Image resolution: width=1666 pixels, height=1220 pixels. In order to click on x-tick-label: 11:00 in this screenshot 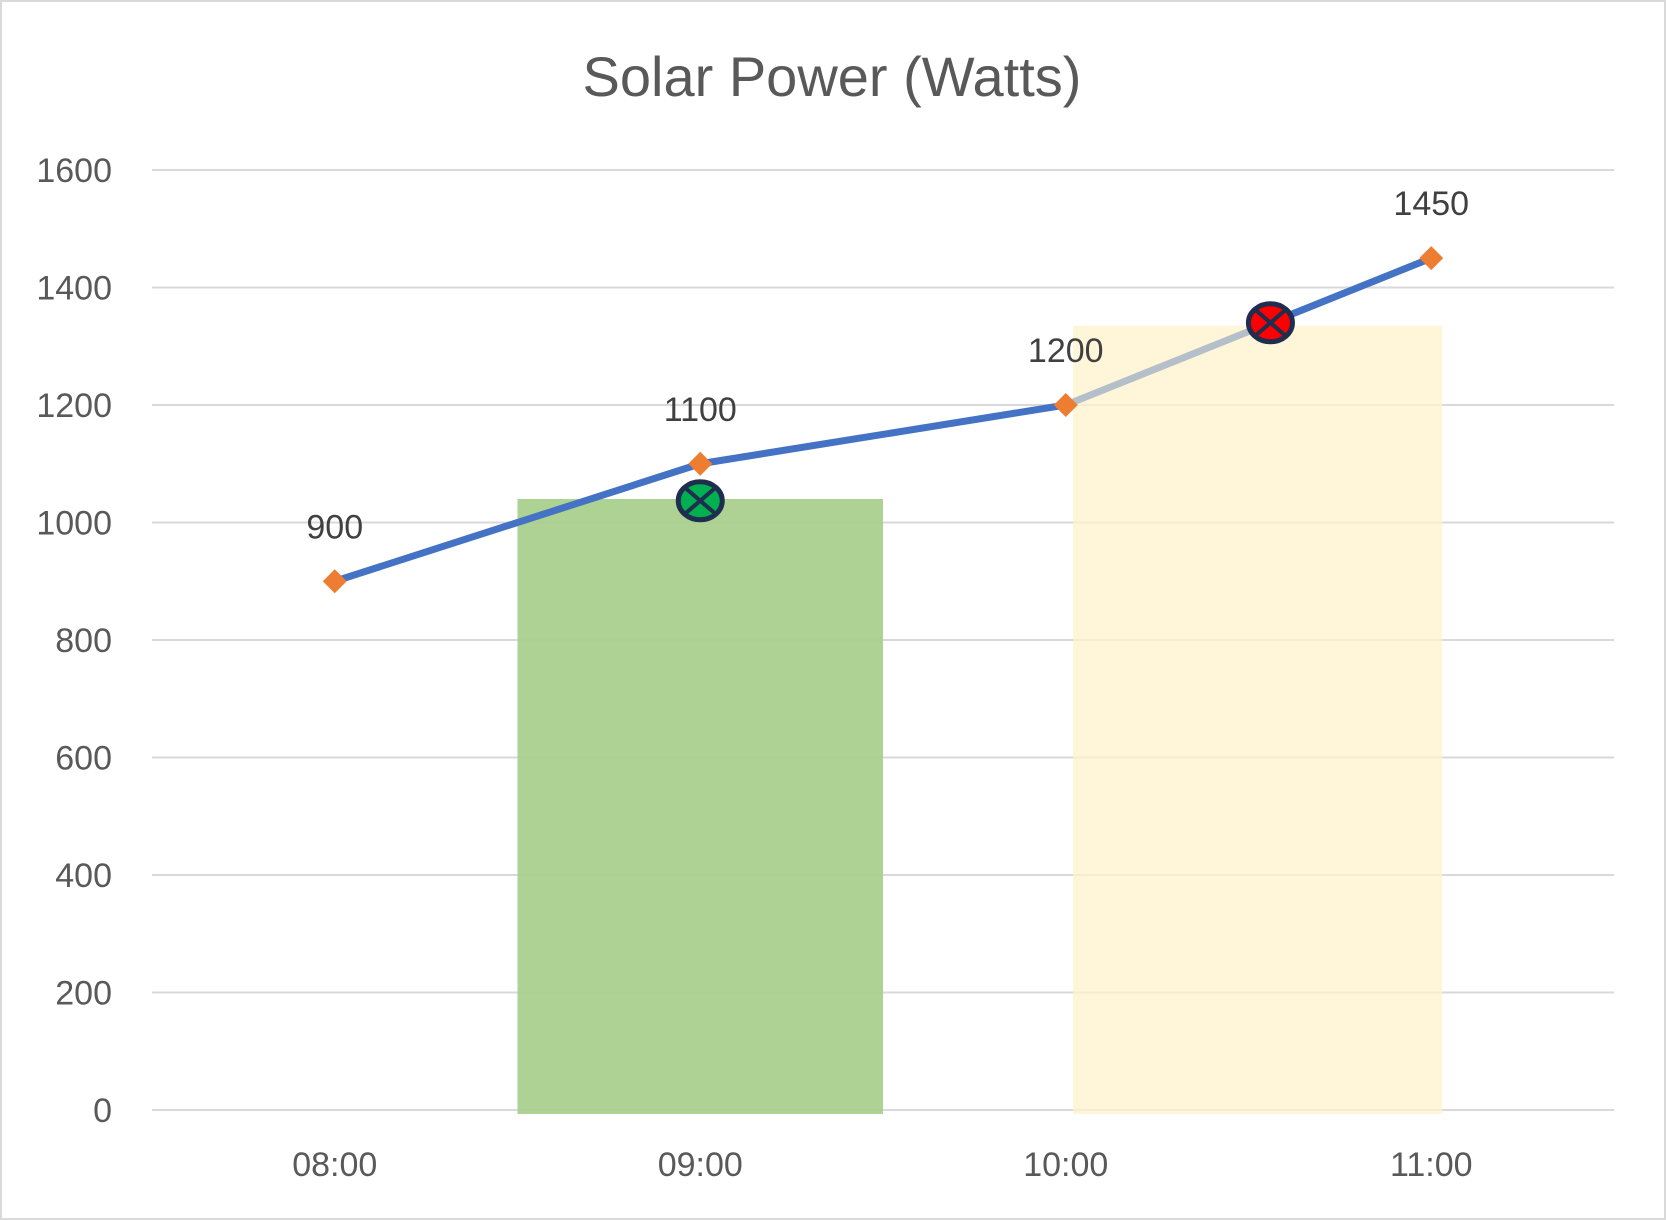, I will do `click(1431, 1165)`.